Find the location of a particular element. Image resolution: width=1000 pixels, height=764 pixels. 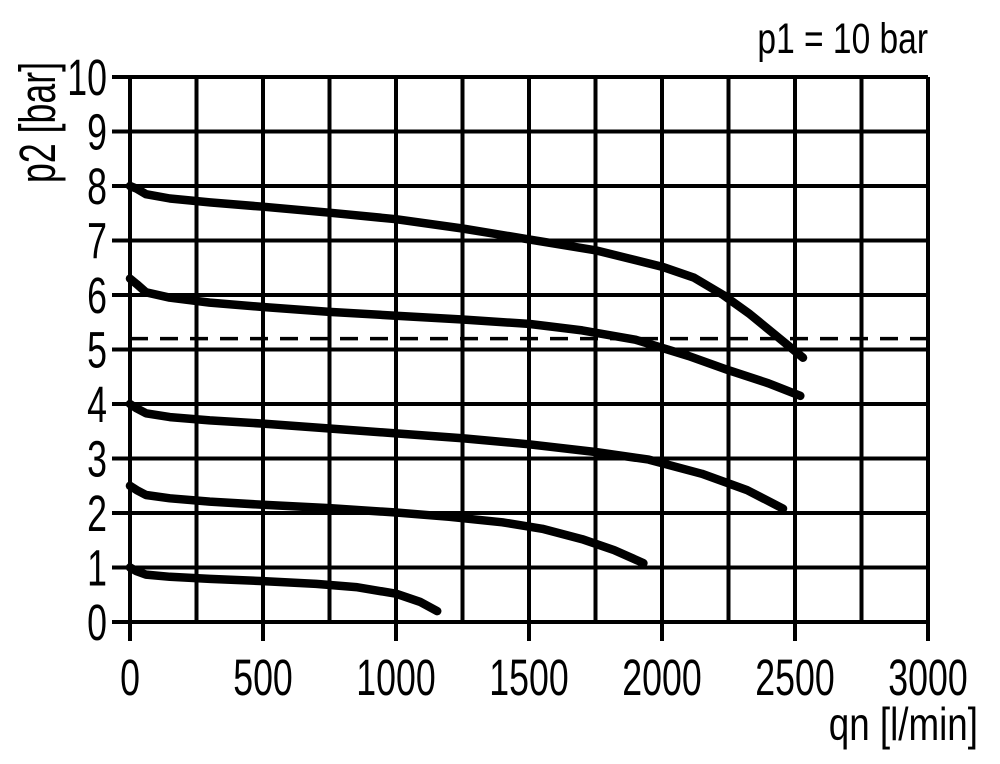

y-tick-label: 9 is located at coordinates (97, 132).